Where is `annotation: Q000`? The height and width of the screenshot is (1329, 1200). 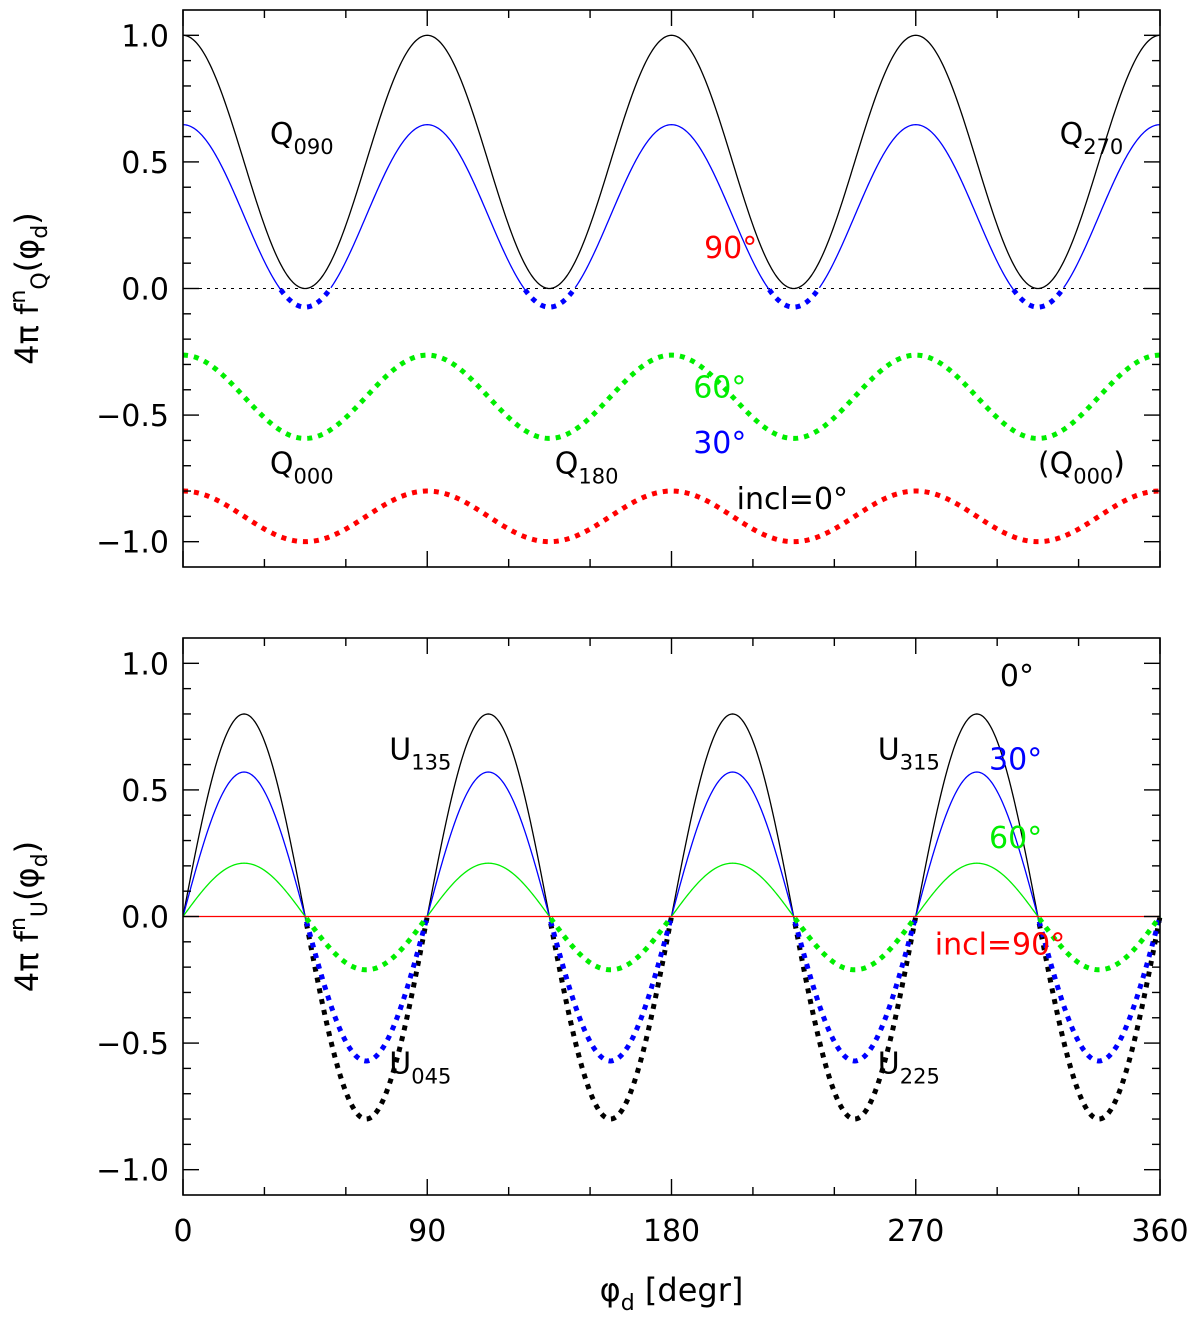 annotation: Q000 is located at coordinates (302, 467).